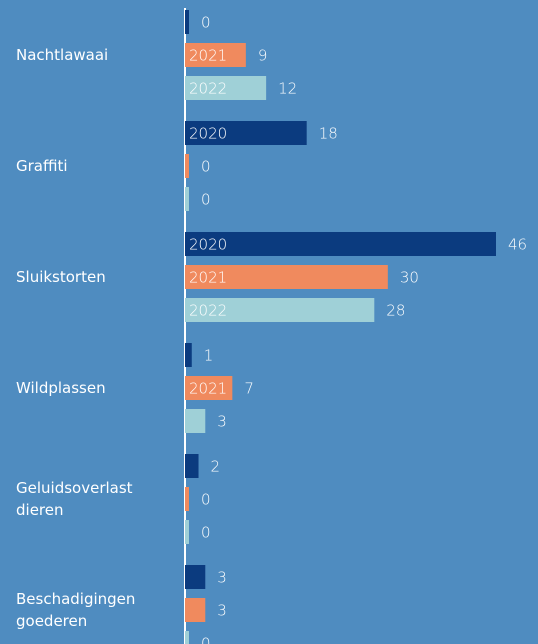 The height and width of the screenshot is (644, 538). What do you see at coordinates (287, 89) in the screenshot?
I see `value-label: 12` at bounding box center [287, 89].